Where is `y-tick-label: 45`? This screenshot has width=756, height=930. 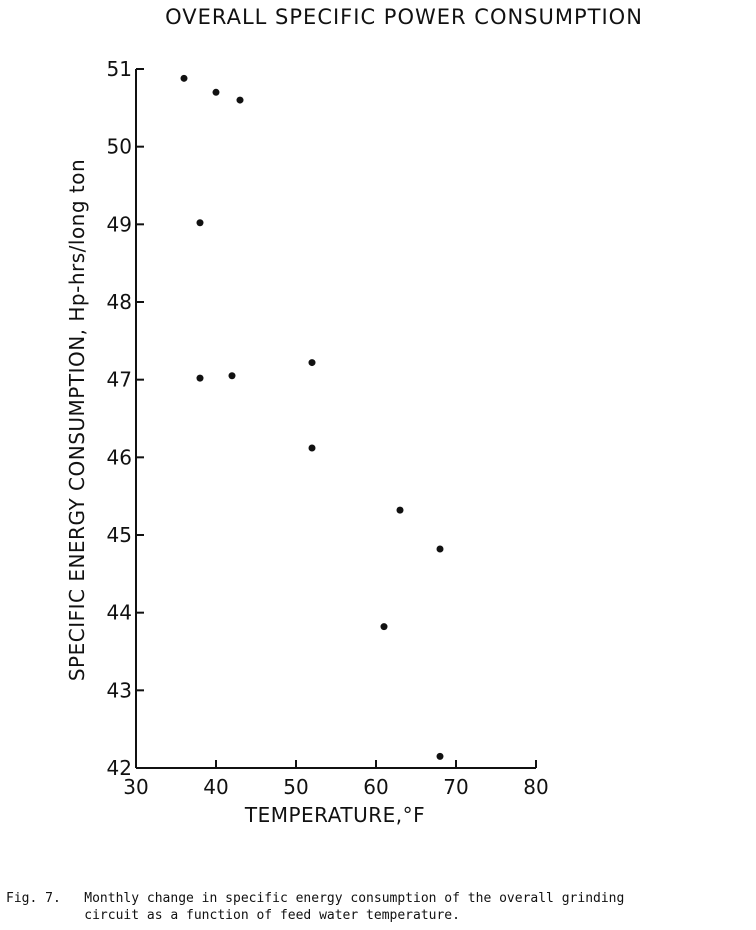
y-tick-label: 45 is located at coordinates (119, 535).